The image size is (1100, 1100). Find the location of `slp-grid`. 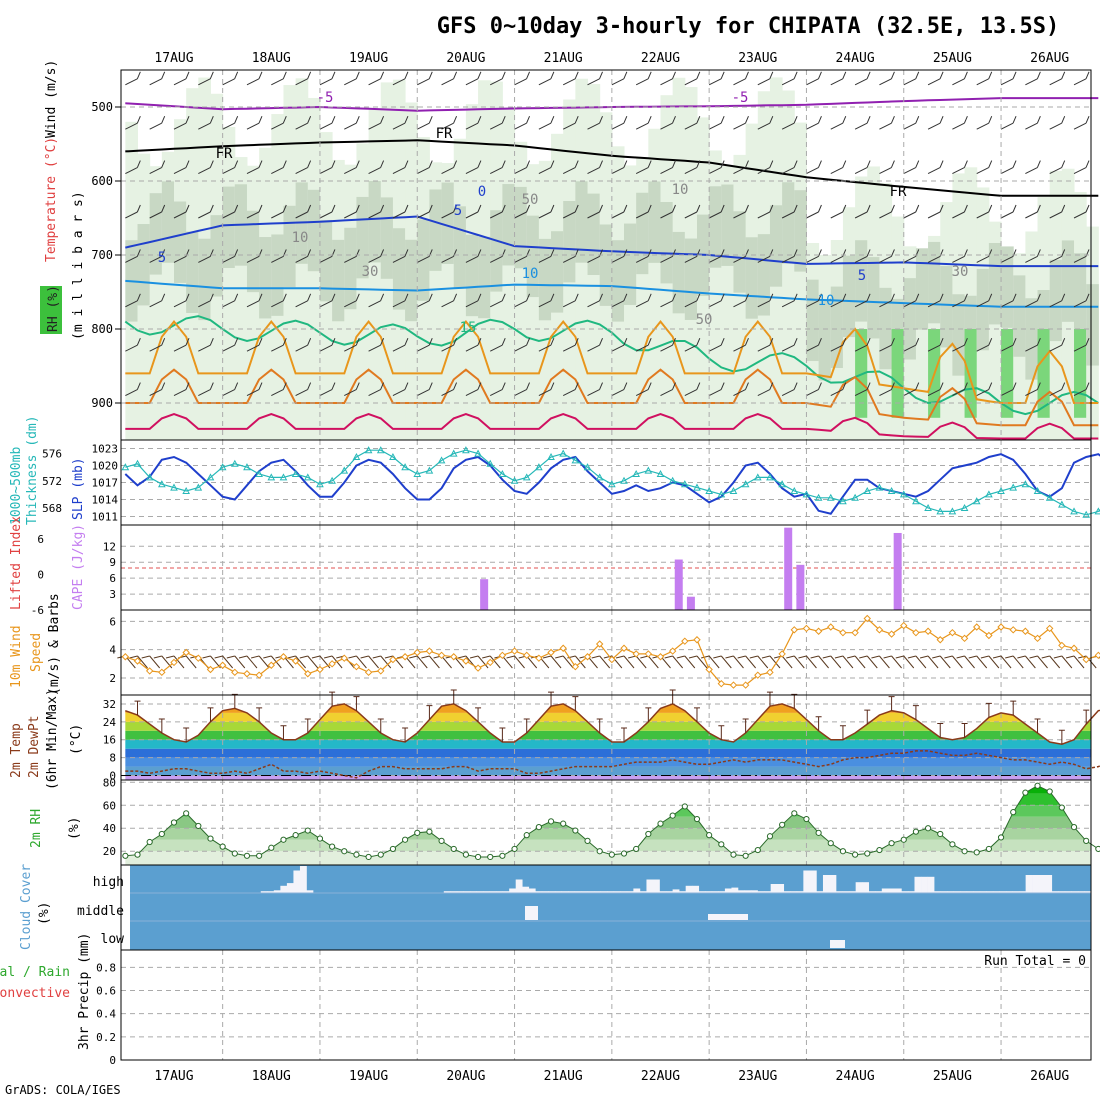

slp-grid is located at coordinates (606, 482).